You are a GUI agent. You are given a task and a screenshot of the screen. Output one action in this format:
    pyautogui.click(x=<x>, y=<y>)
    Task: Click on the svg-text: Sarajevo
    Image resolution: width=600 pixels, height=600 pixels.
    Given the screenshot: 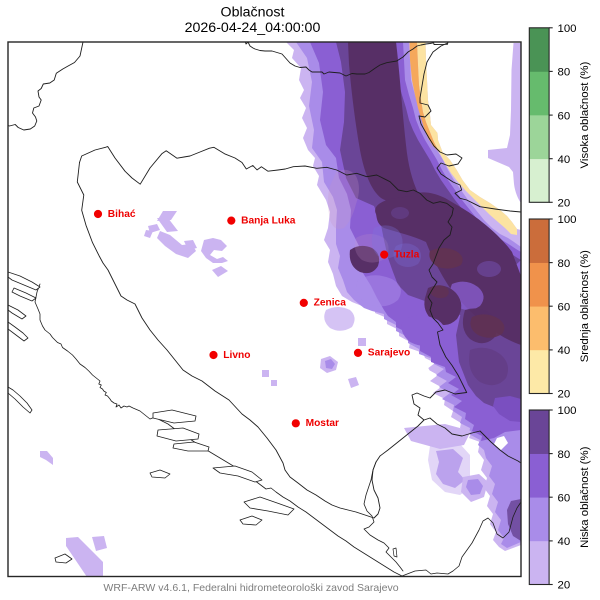 What is the action you would take?
    pyautogui.click(x=389, y=353)
    